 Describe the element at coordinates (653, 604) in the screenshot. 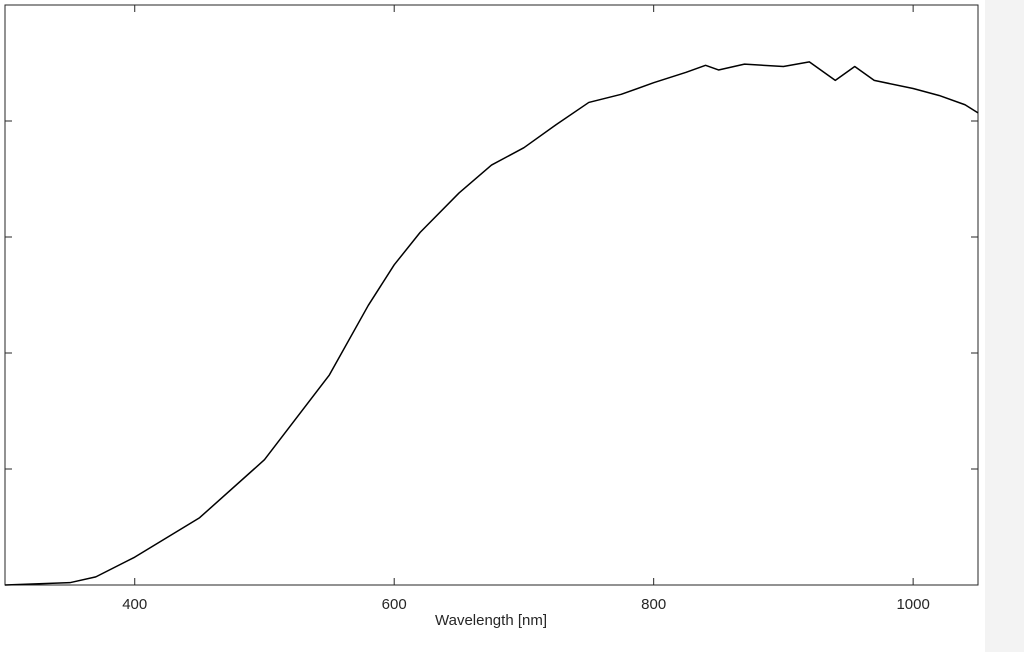

I see `x-tick-label: 800` at that location.